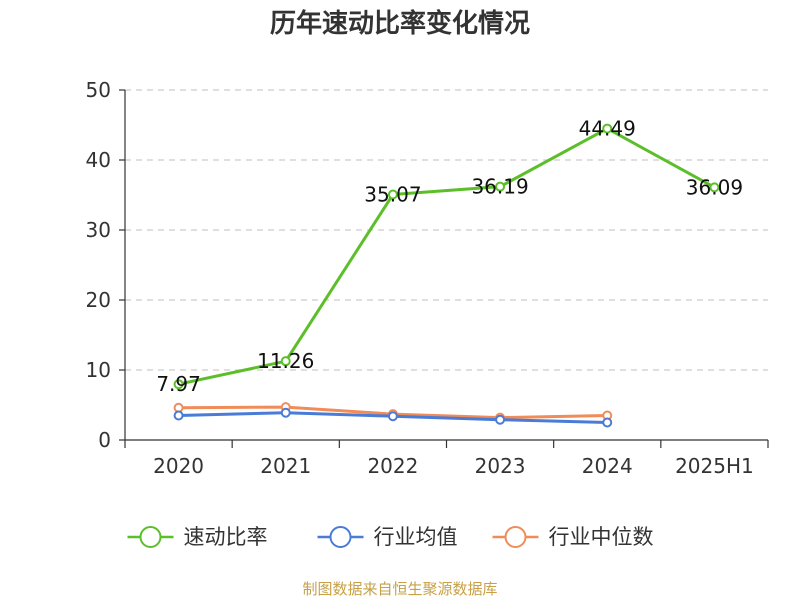  Describe the element at coordinates (607, 466) in the screenshot. I see `x-tick-label: 2024` at that location.